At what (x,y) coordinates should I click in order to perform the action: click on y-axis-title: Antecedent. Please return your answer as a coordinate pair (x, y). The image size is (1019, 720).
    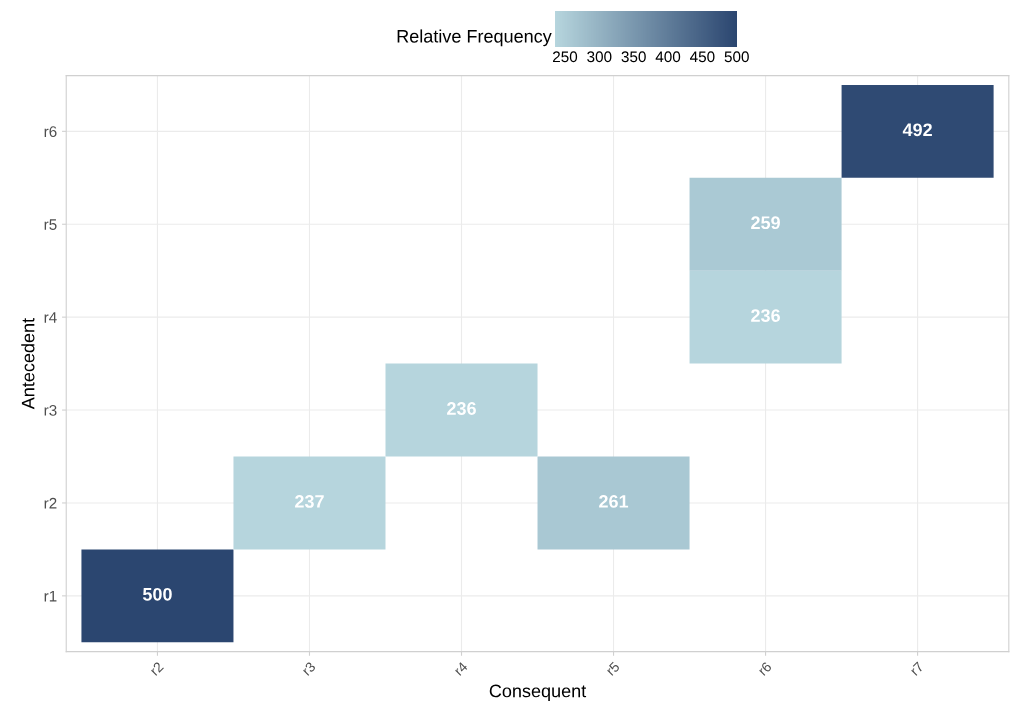
    Looking at the image, I should click on (28, 364).